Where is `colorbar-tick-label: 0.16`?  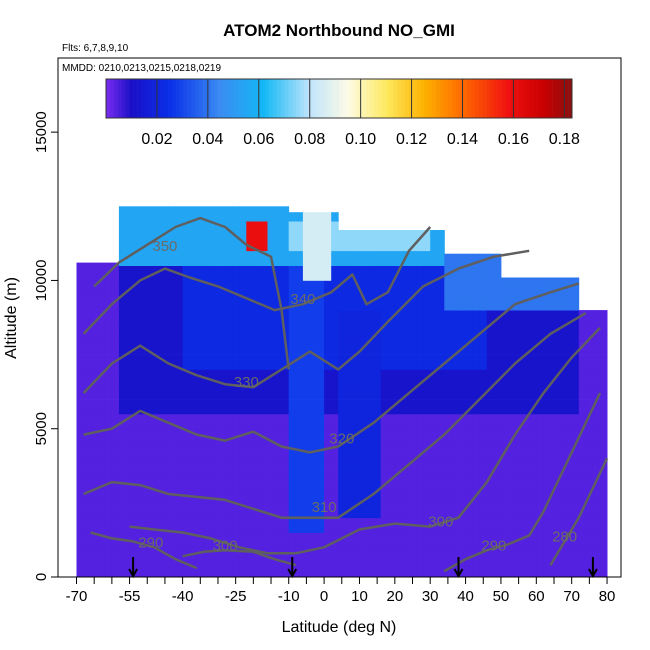
colorbar-tick-label: 0.16 is located at coordinates (513, 139).